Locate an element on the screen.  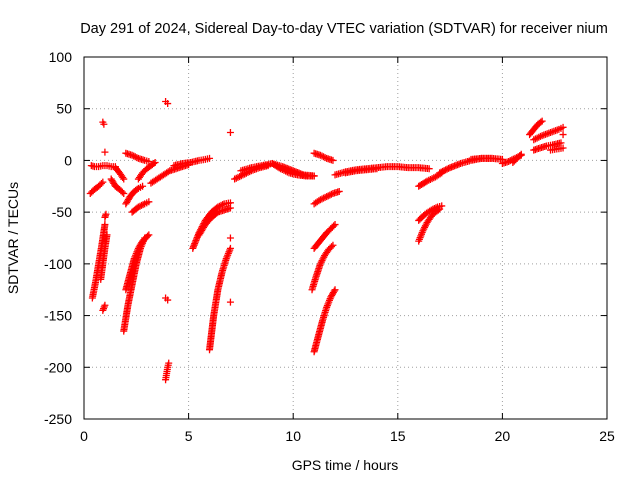
series-s02 is located at coordinates (96, 188).